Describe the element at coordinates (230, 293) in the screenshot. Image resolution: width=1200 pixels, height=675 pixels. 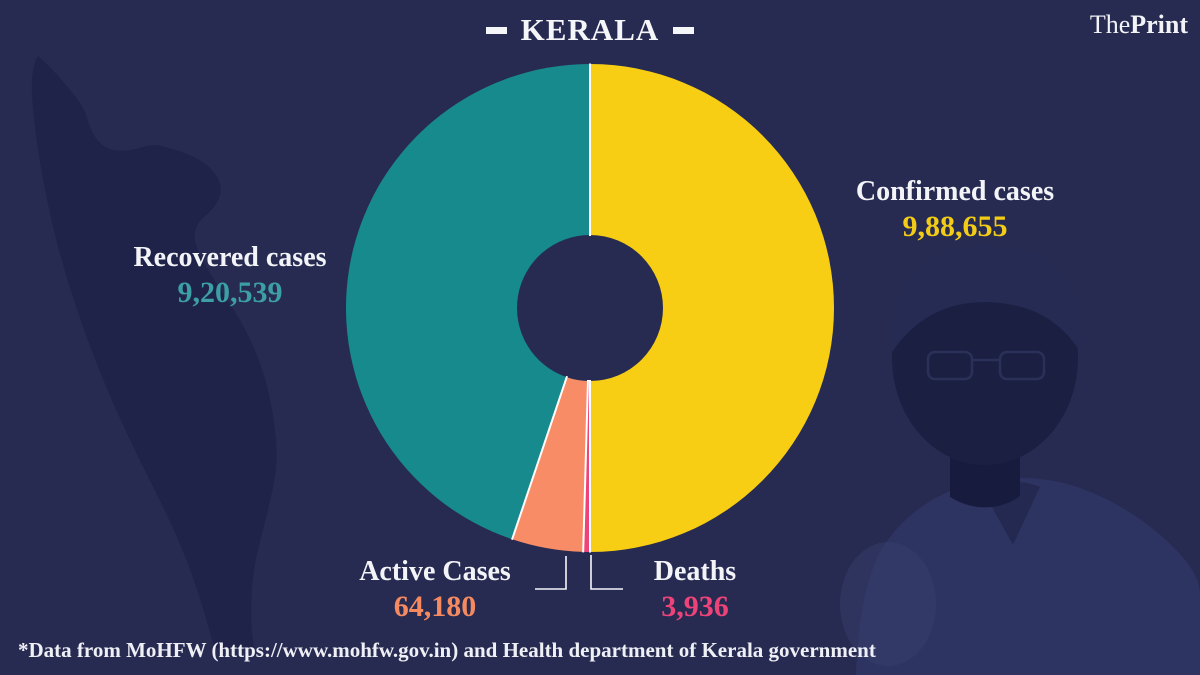
I see `slice-value: 9,20,539` at that location.